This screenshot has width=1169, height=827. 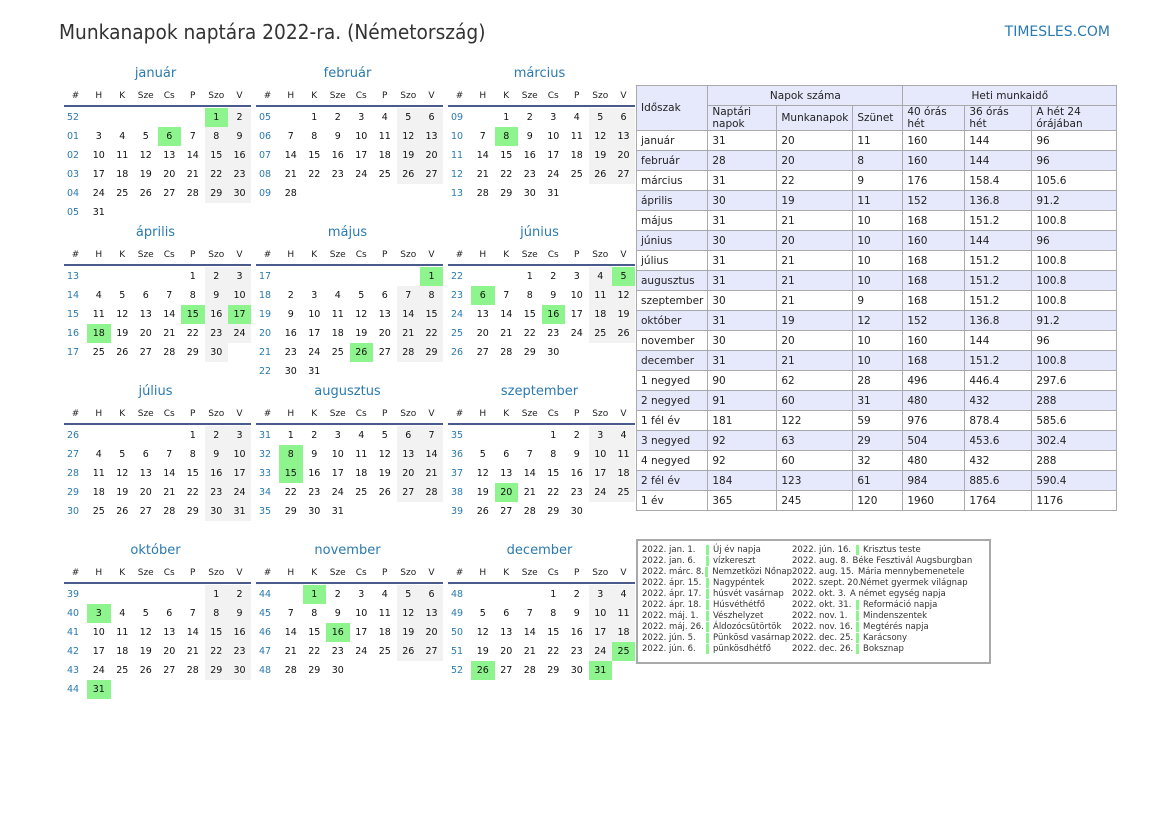 What do you see at coordinates (553, 193) in the screenshot?
I see `day-cell: 31` at bounding box center [553, 193].